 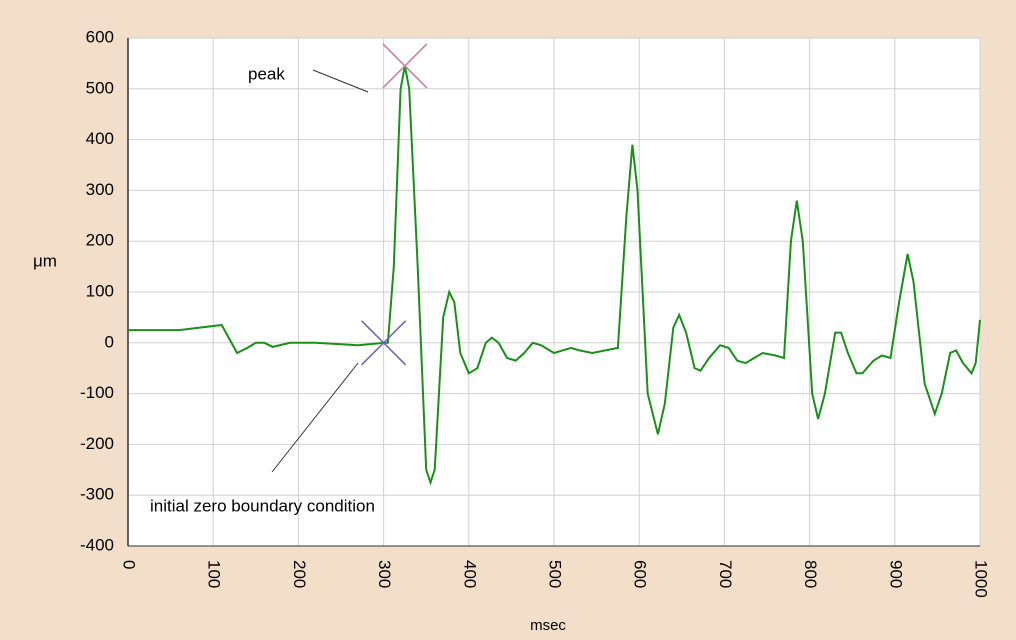 What do you see at coordinates (299, 574) in the screenshot?
I see `x-tick-label: 200` at bounding box center [299, 574].